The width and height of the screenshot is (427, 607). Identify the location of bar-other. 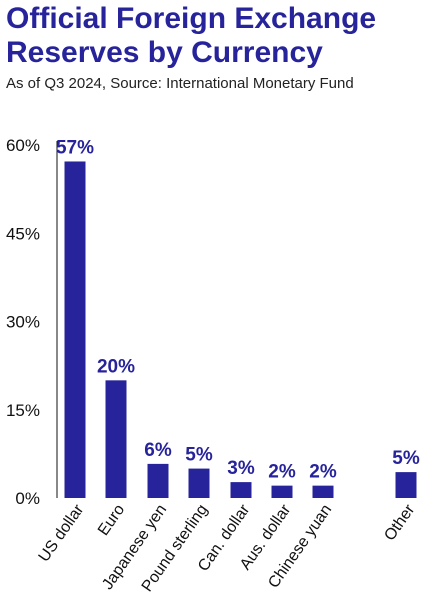
(406, 485).